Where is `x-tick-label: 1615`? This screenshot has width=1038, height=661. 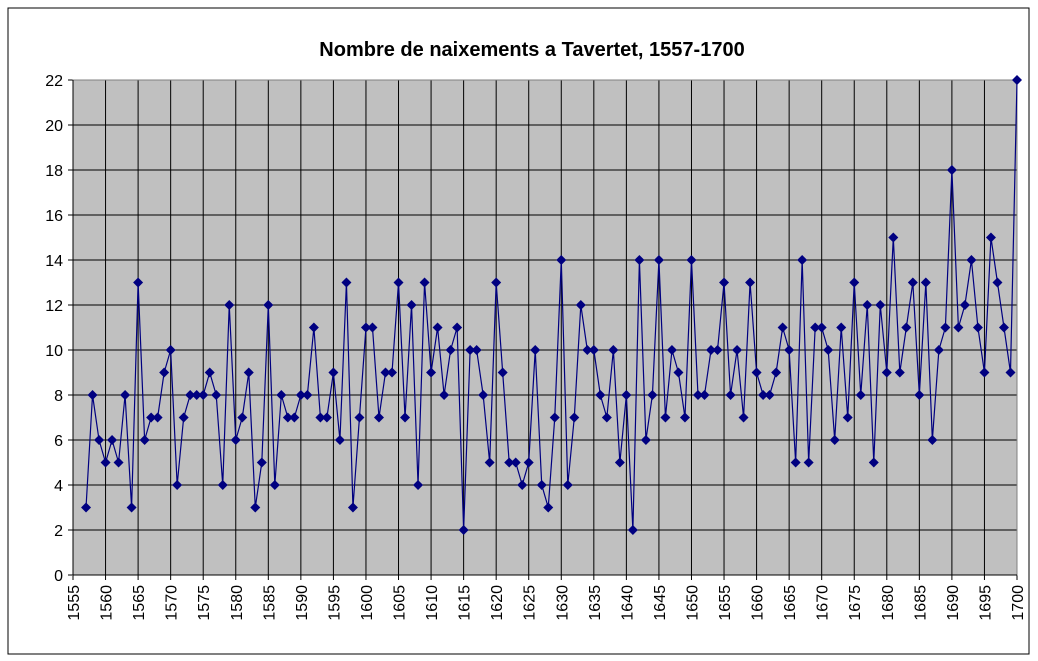 x-tick-label: 1615 is located at coordinates (465, 603).